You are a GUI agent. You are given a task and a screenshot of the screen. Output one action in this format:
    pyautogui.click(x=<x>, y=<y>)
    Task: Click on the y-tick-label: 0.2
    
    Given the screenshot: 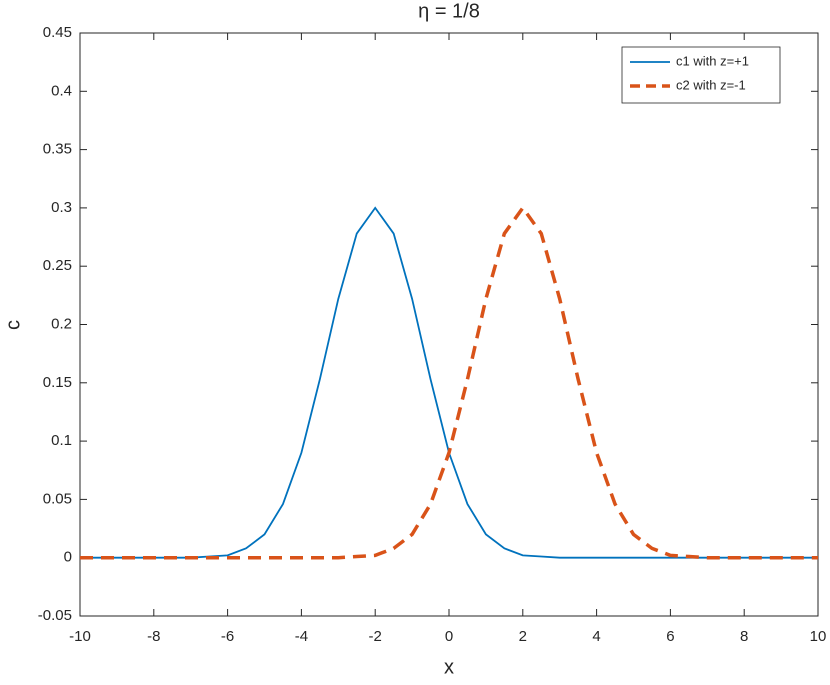 What is the action you would take?
    pyautogui.click(x=61, y=323)
    